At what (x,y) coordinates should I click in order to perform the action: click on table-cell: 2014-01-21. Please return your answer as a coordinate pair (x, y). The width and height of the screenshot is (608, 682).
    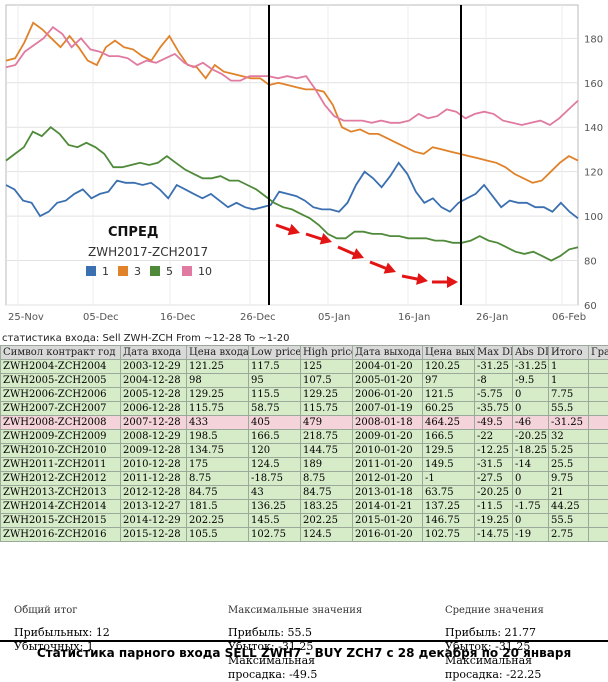
    Looking at the image, I should click on (388, 507).